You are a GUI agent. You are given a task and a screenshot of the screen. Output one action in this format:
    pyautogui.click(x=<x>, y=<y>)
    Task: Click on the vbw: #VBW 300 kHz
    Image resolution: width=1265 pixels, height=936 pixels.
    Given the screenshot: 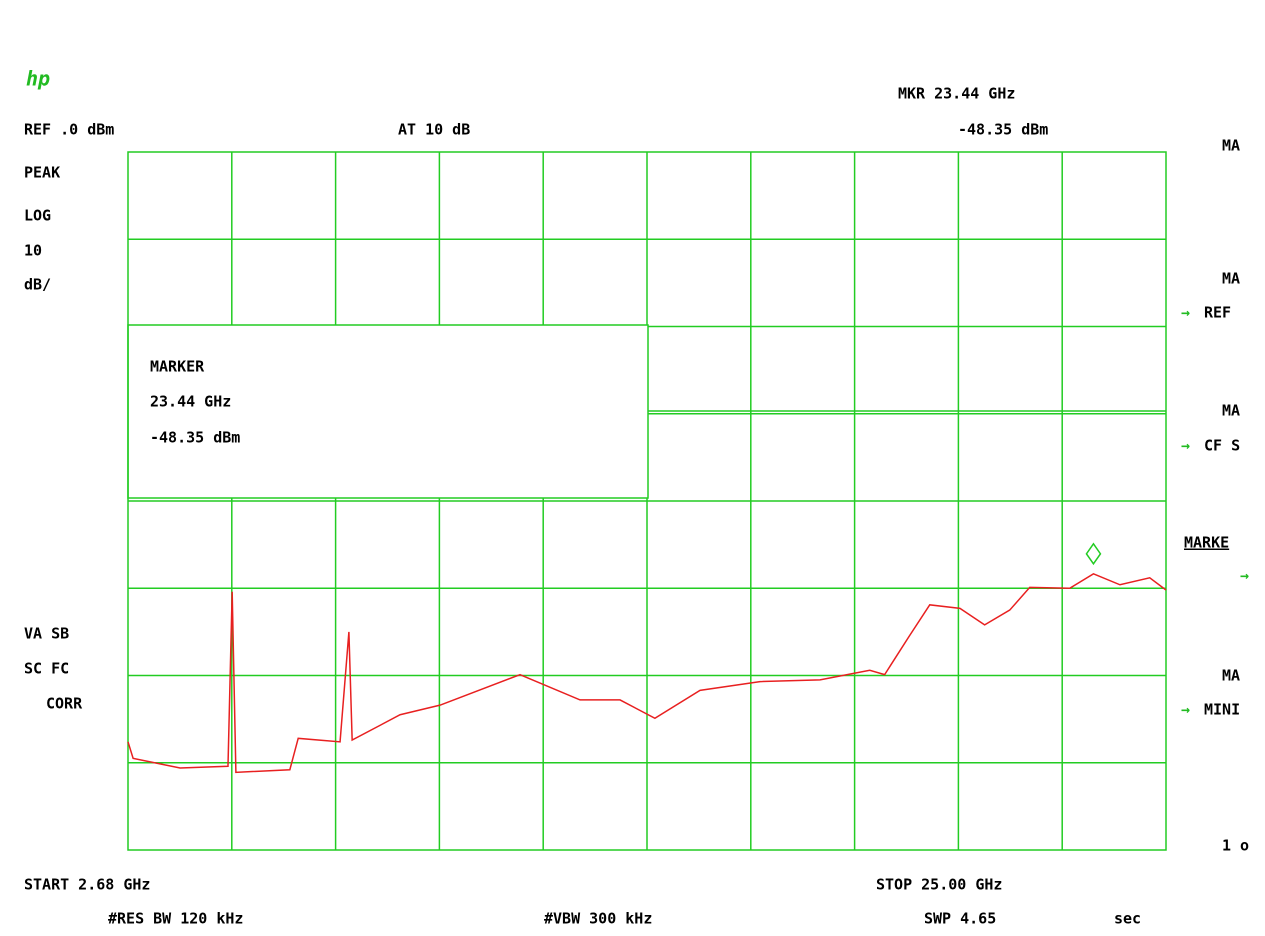 What is the action you would take?
    pyautogui.click(x=598, y=919)
    